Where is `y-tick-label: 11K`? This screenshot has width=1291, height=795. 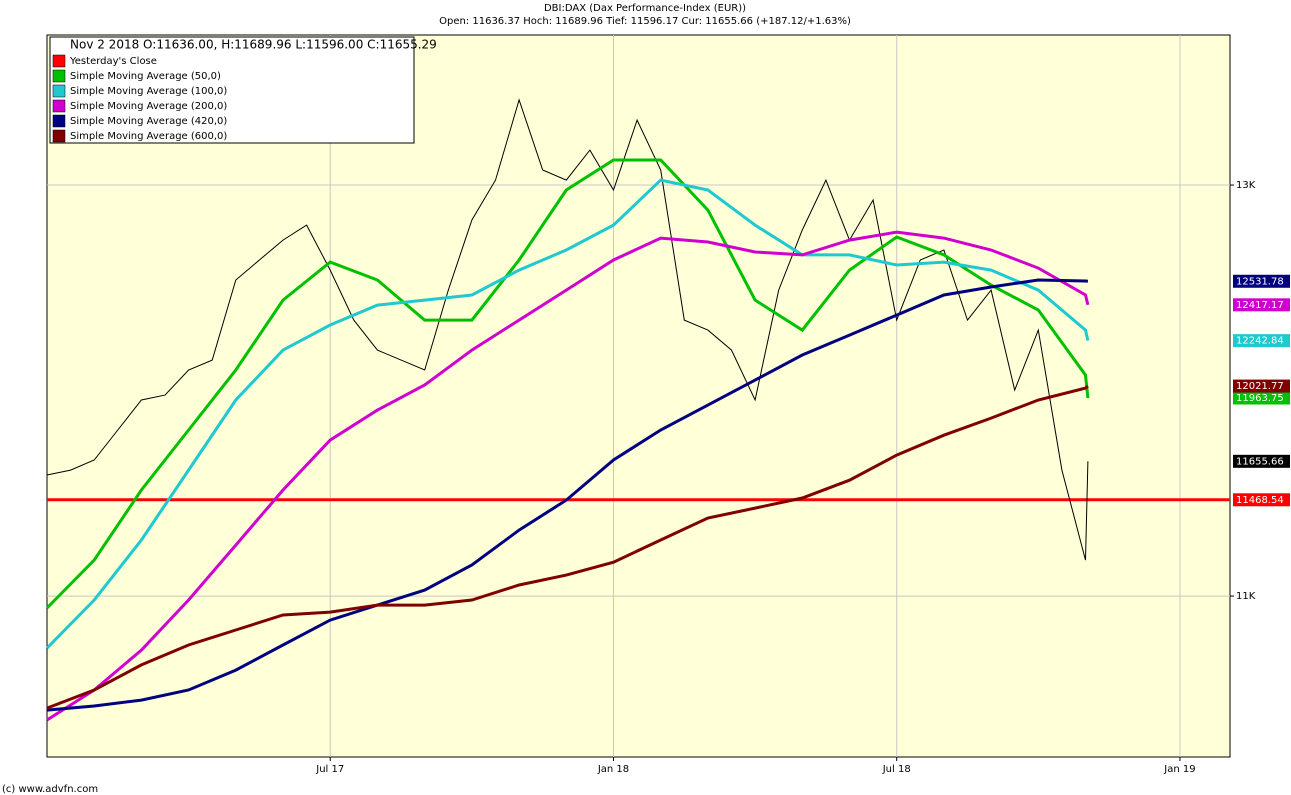 y-tick-label: 11K is located at coordinates (1246, 596).